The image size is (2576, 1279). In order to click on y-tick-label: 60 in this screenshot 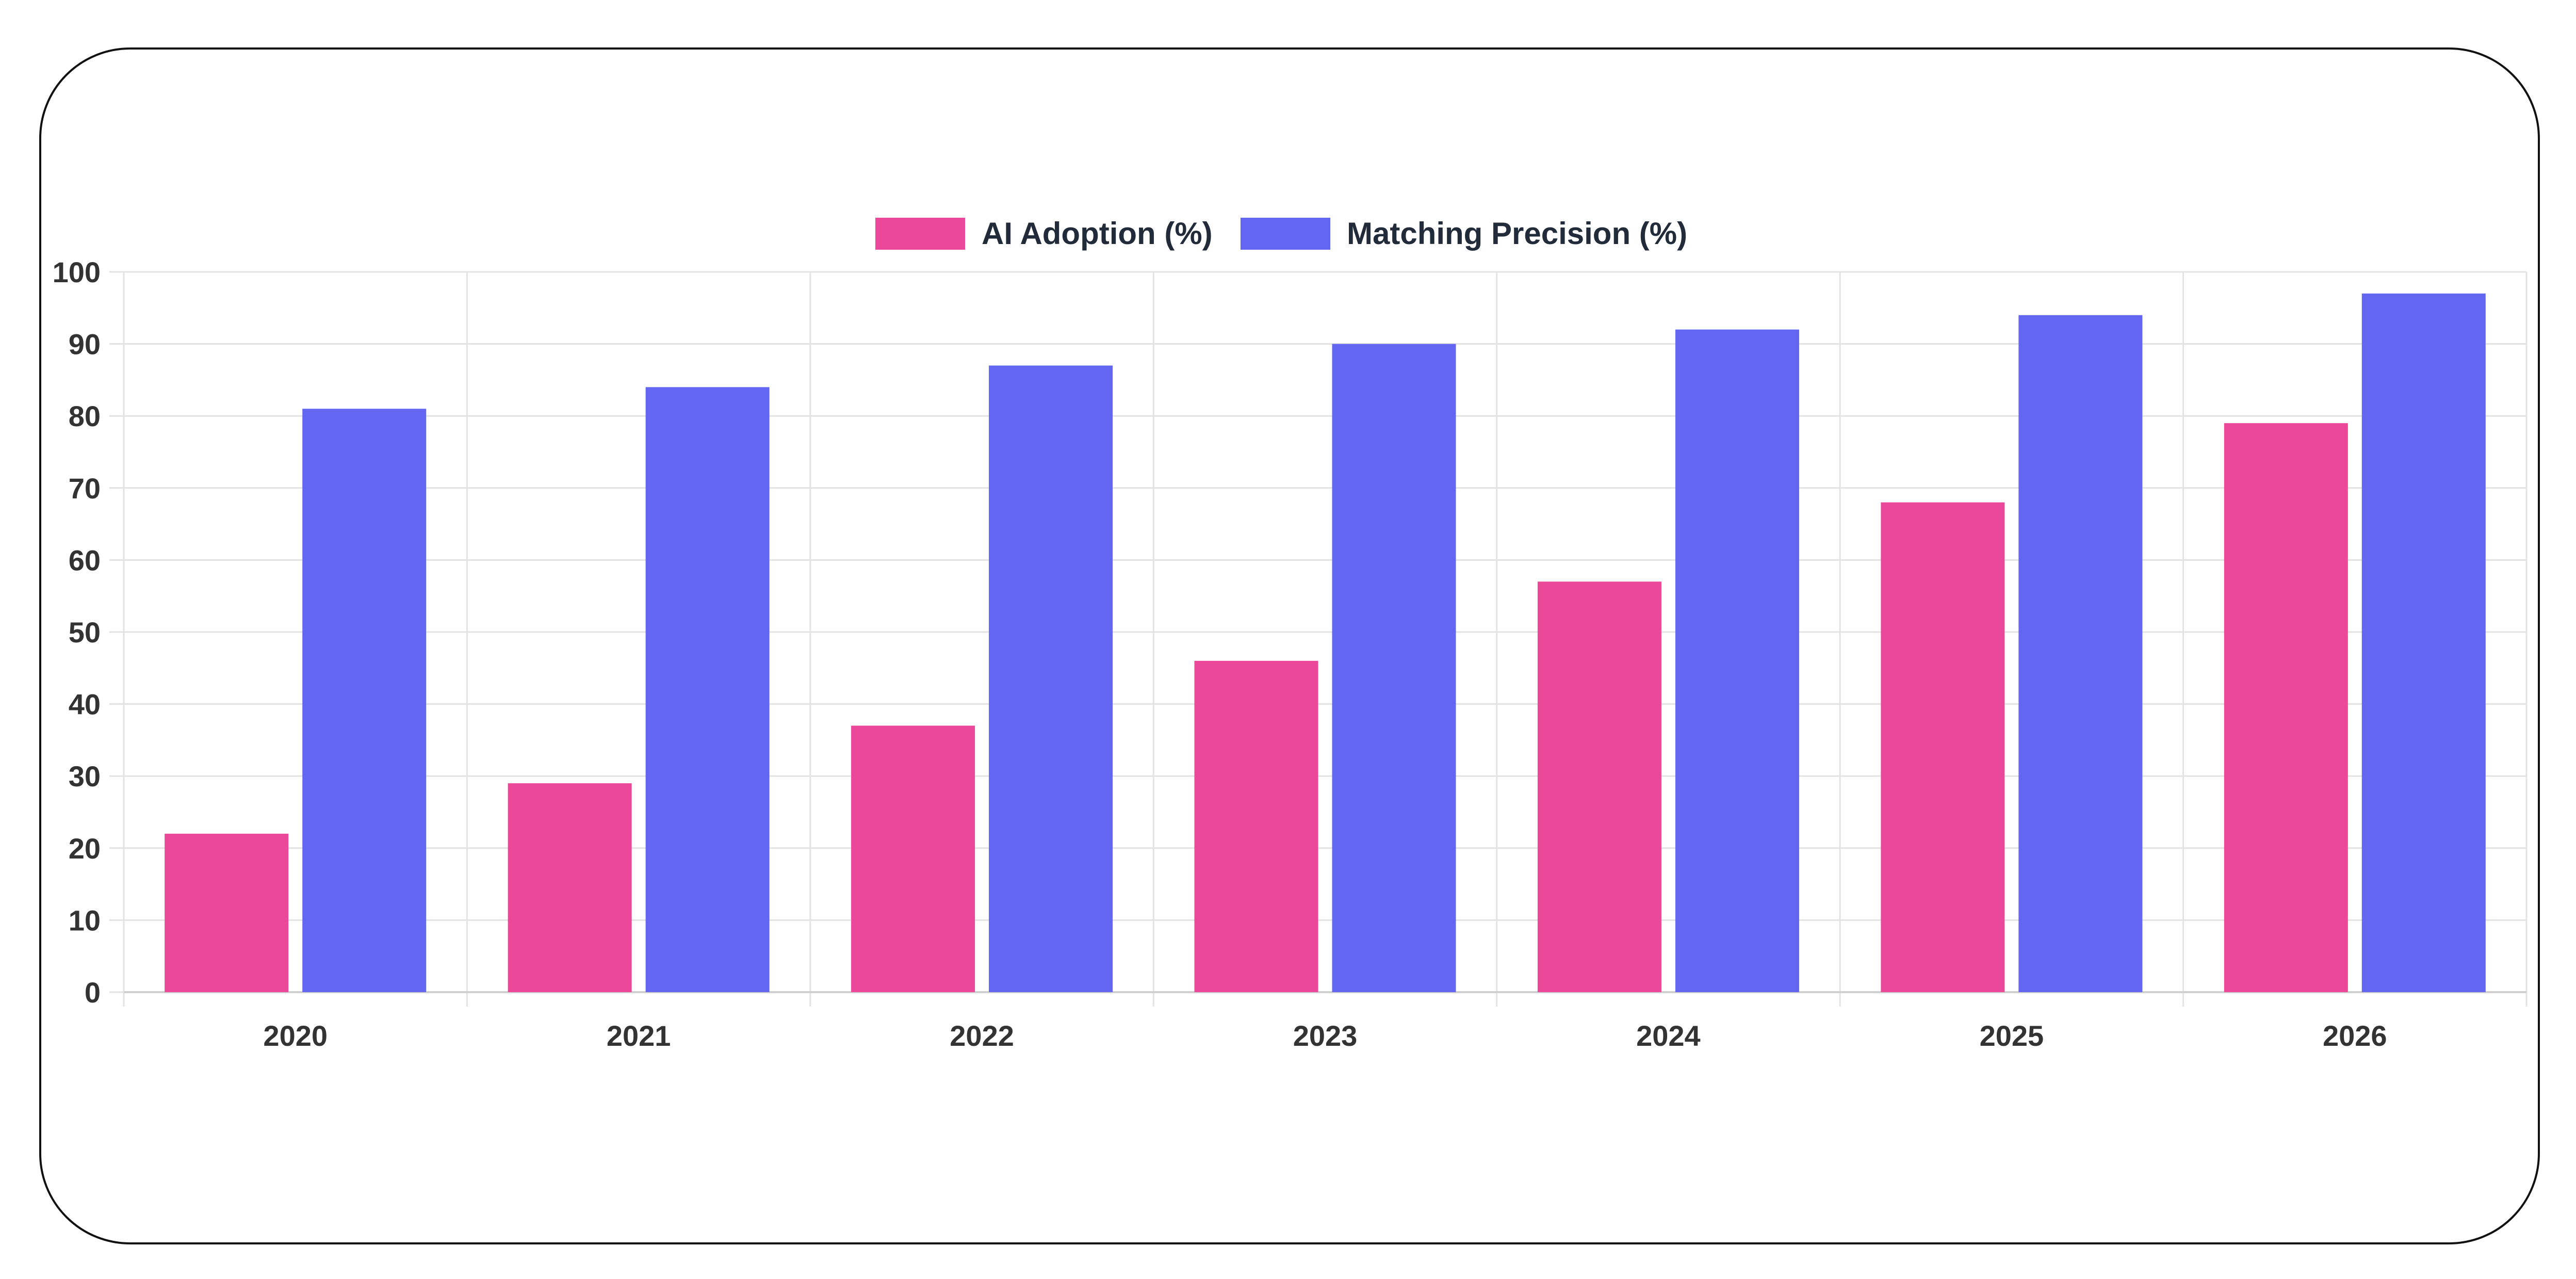, I will do `click(85, 560)`.